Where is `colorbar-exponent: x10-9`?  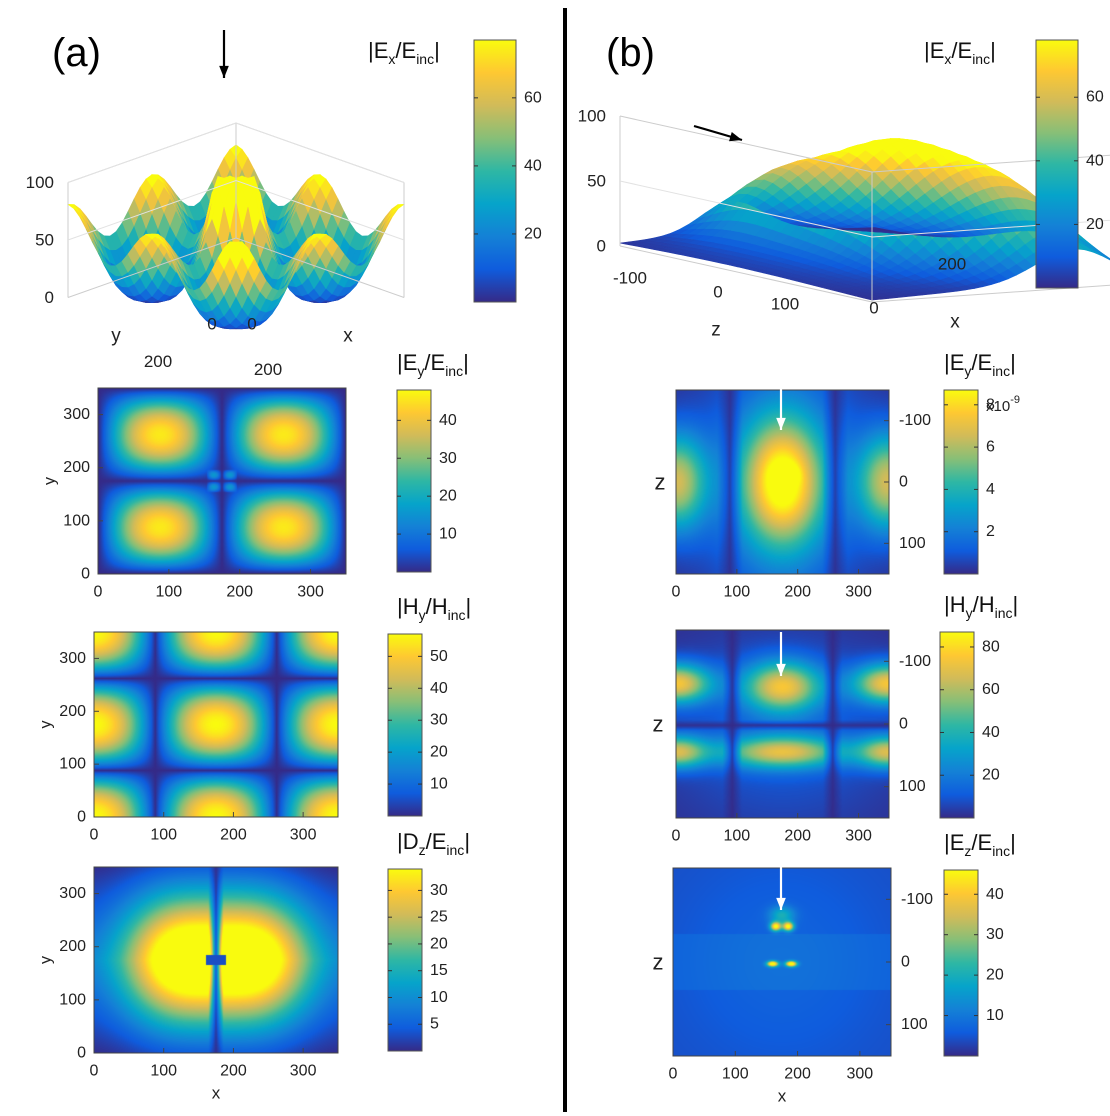
colorbar-exponent: x10-9 is located at coordinates (1003, 404).